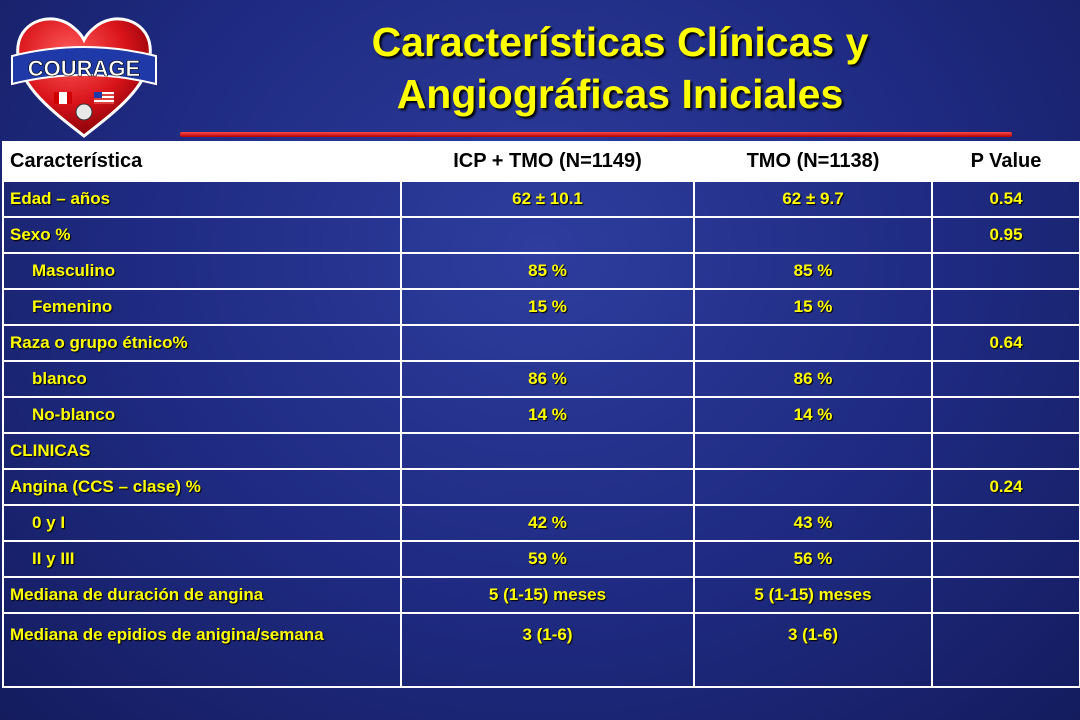  I want to click on cell-tmo: 3 (1-6), so click(813, 650).